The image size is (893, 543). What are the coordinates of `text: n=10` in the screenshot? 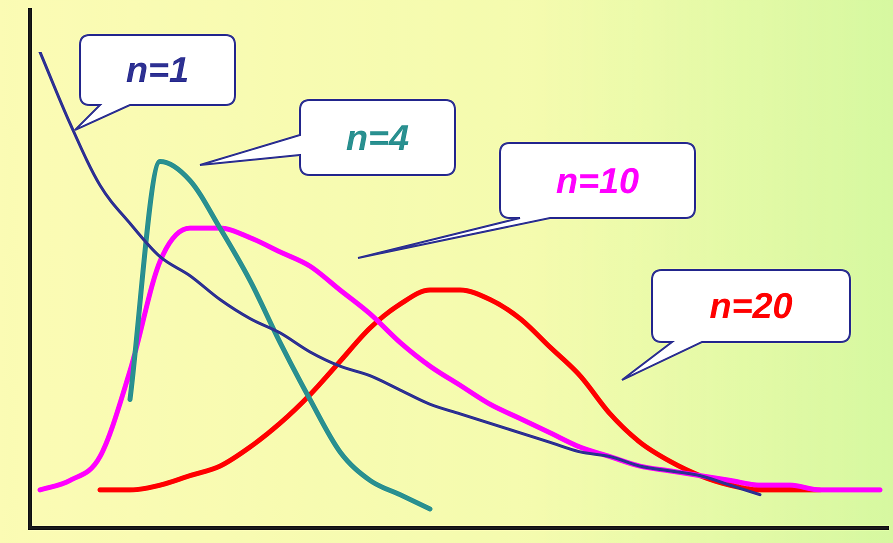 It's located at (597, 181).